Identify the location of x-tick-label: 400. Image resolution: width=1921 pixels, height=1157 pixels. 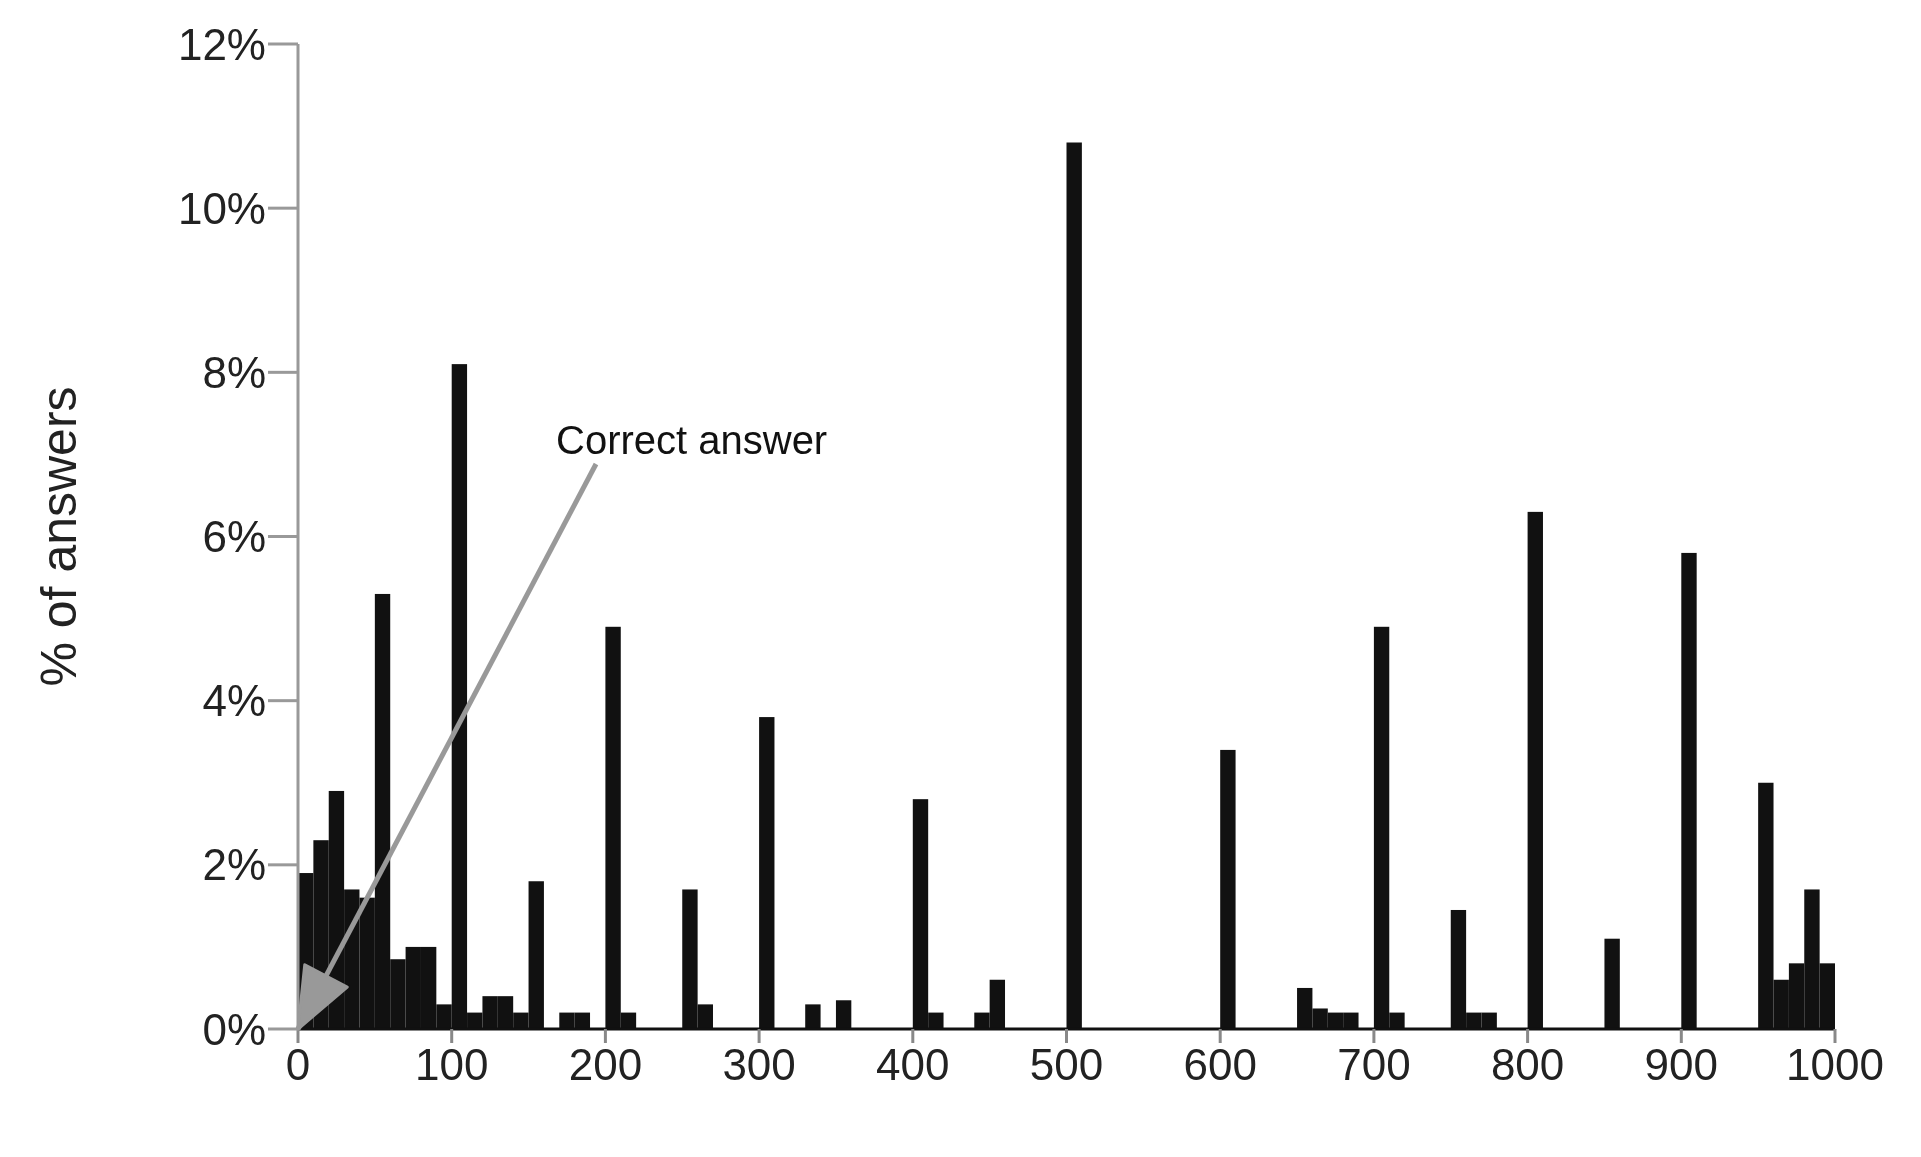
(913, 1065).